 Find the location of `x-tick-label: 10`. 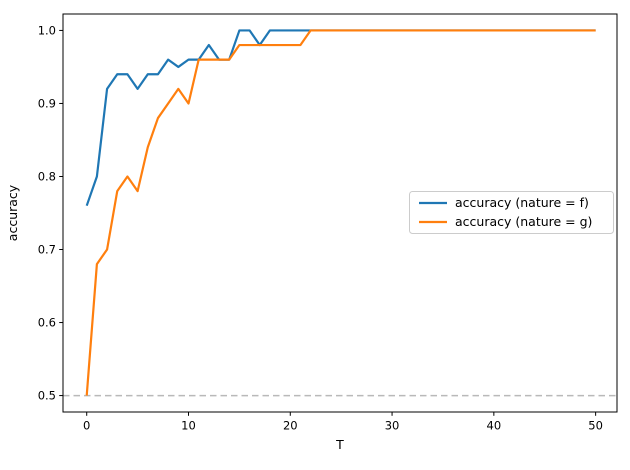

x-tick-label: 10 is located at coordinates (188, 426).